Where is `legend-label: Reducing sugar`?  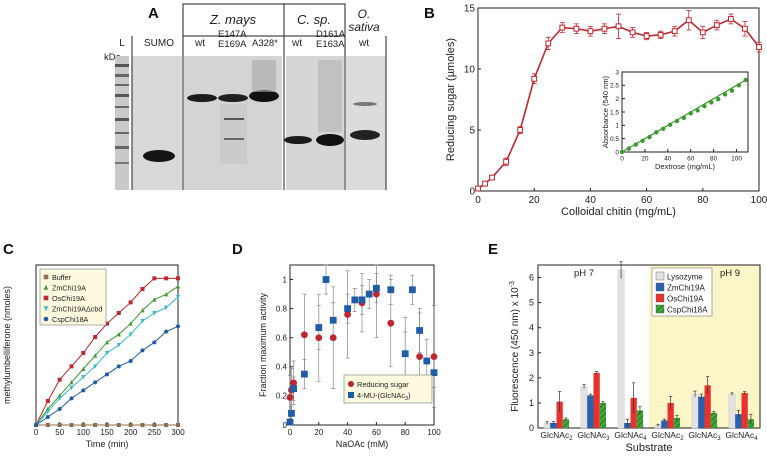
legend-label: Reducing sugar is located at coordinates (383, 384).